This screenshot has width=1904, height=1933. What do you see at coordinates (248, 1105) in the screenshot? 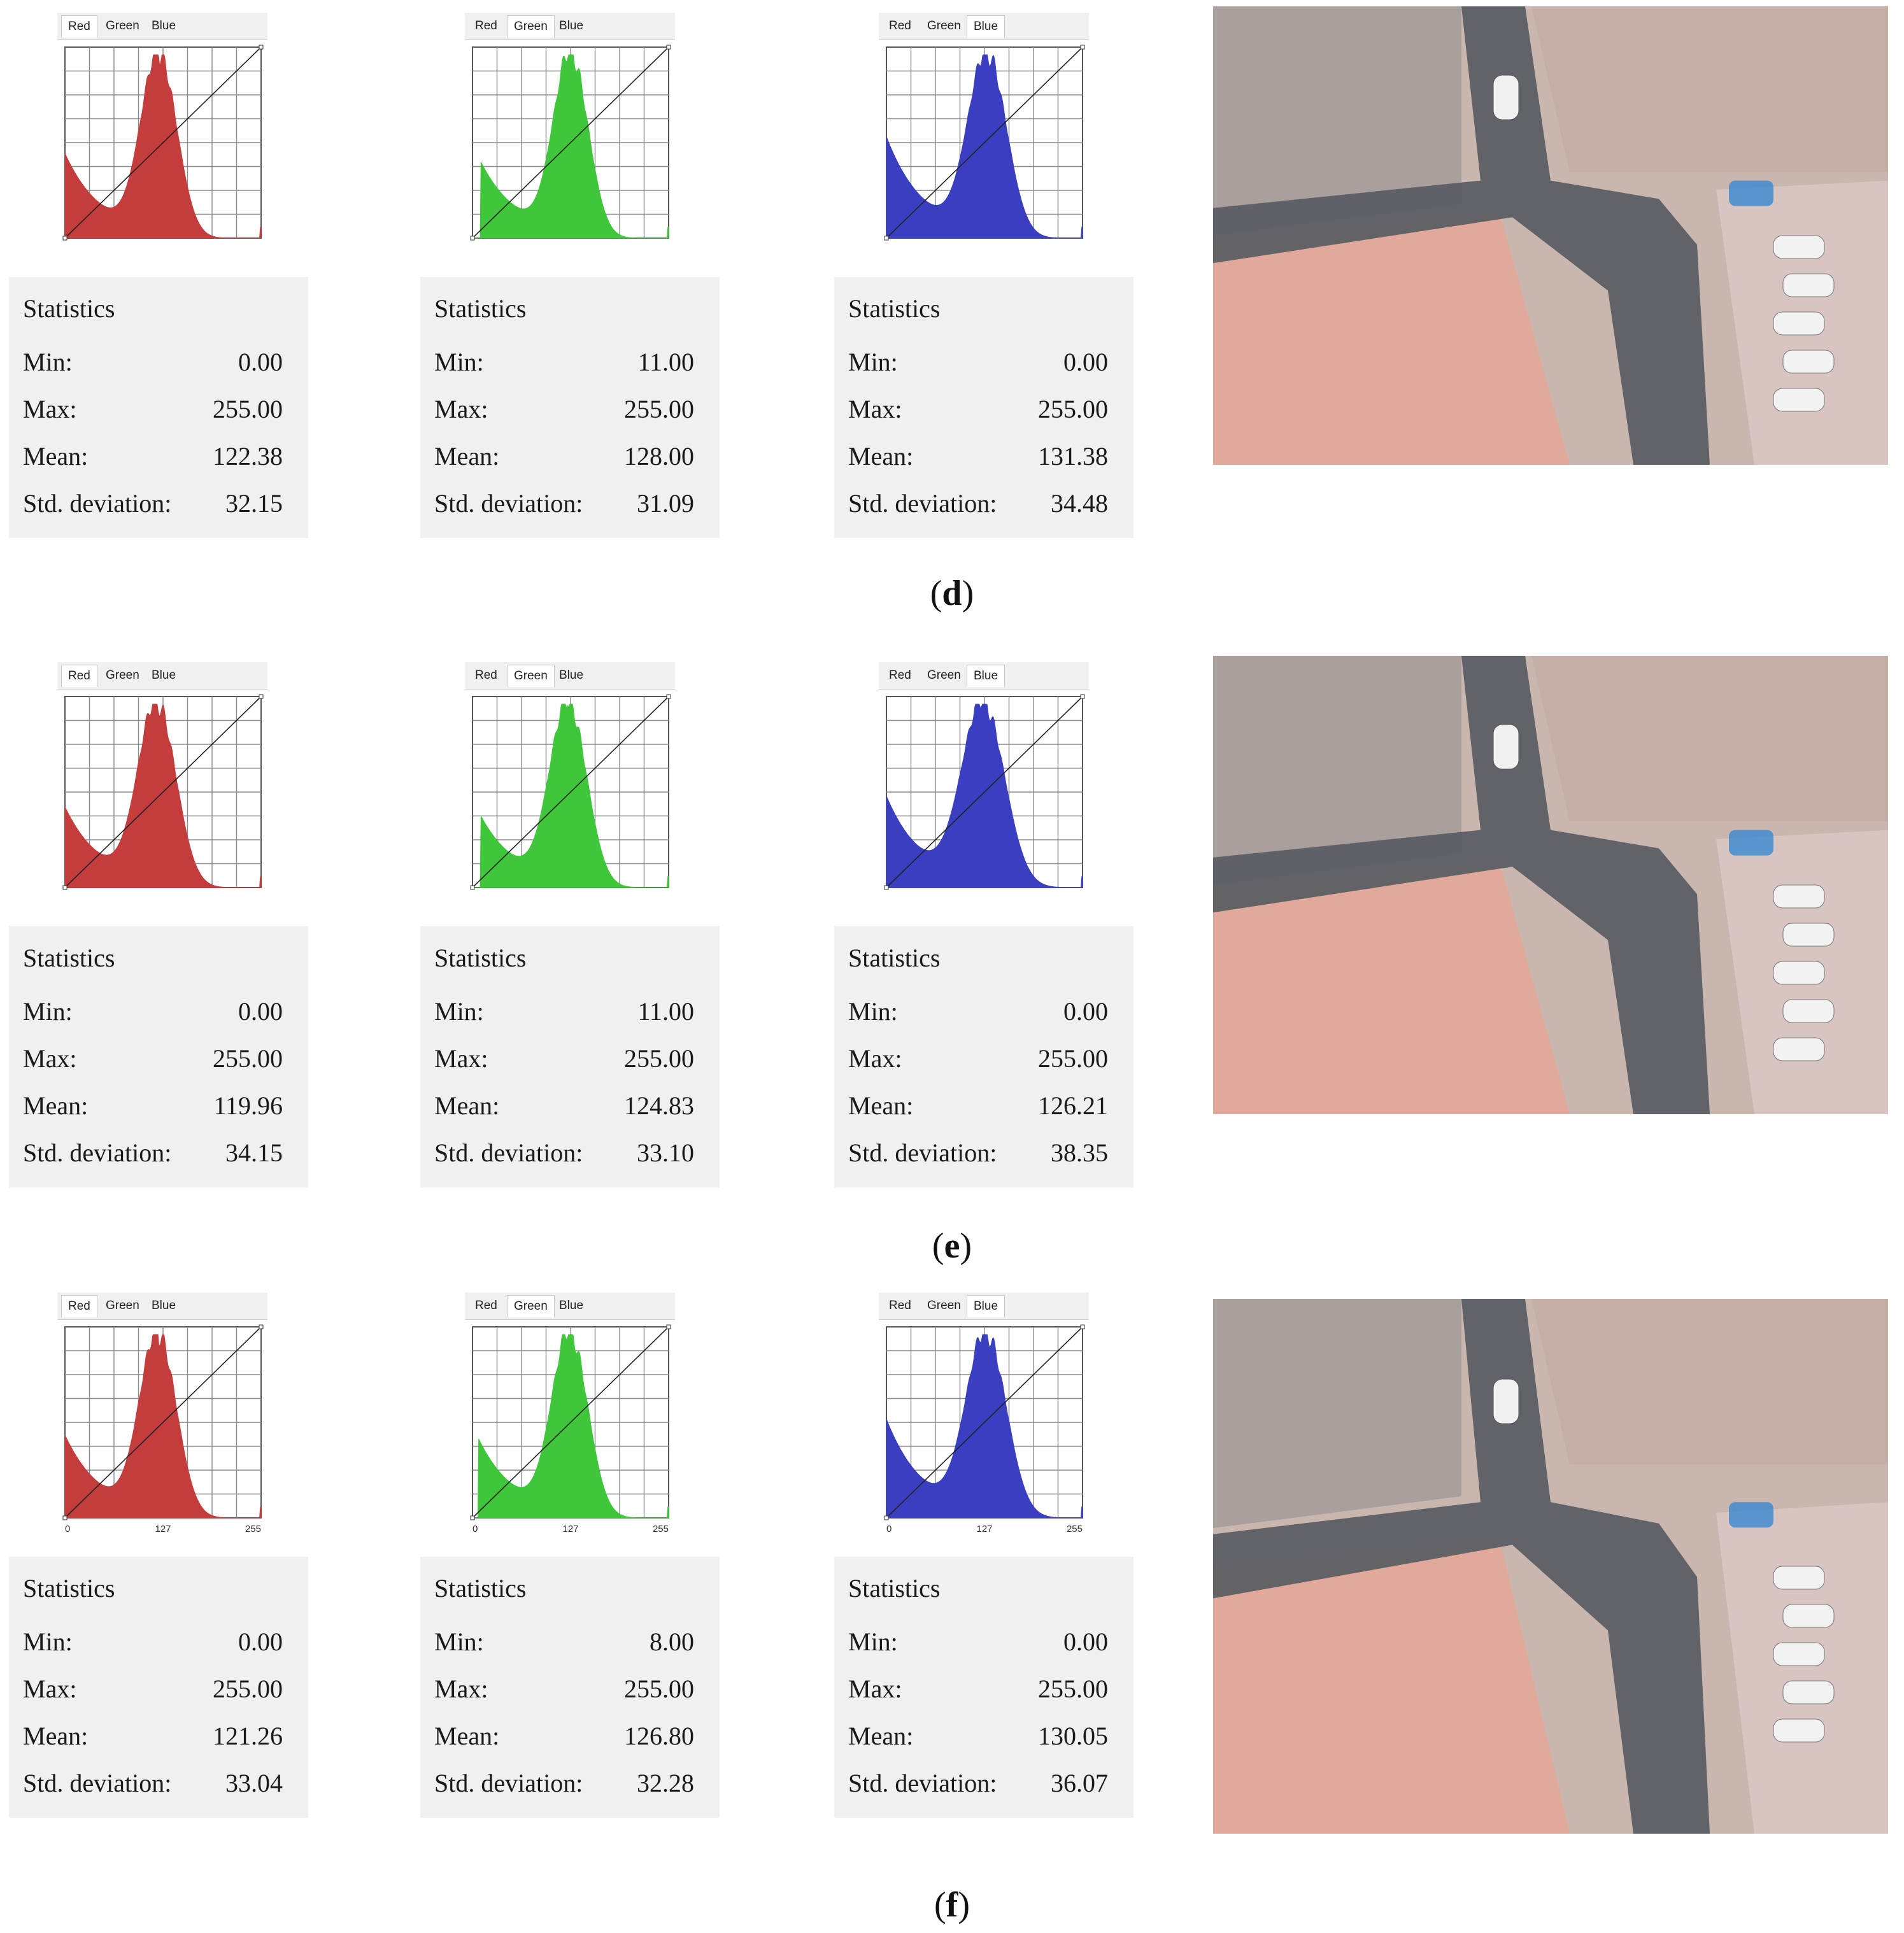
I see `stat-value-mean: 119.96` at bounding box center [248, 1105].